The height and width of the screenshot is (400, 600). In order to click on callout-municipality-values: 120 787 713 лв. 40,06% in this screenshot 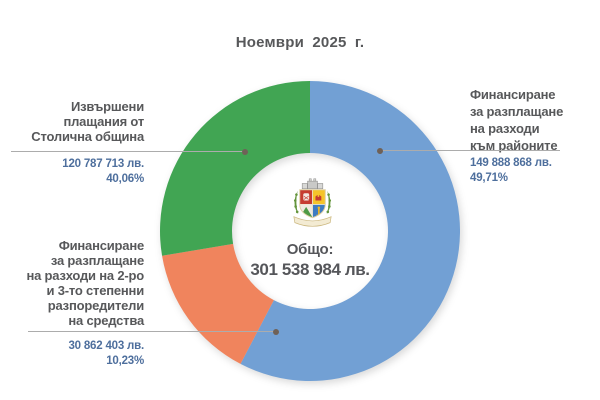, I will do `click(75, 172)`.